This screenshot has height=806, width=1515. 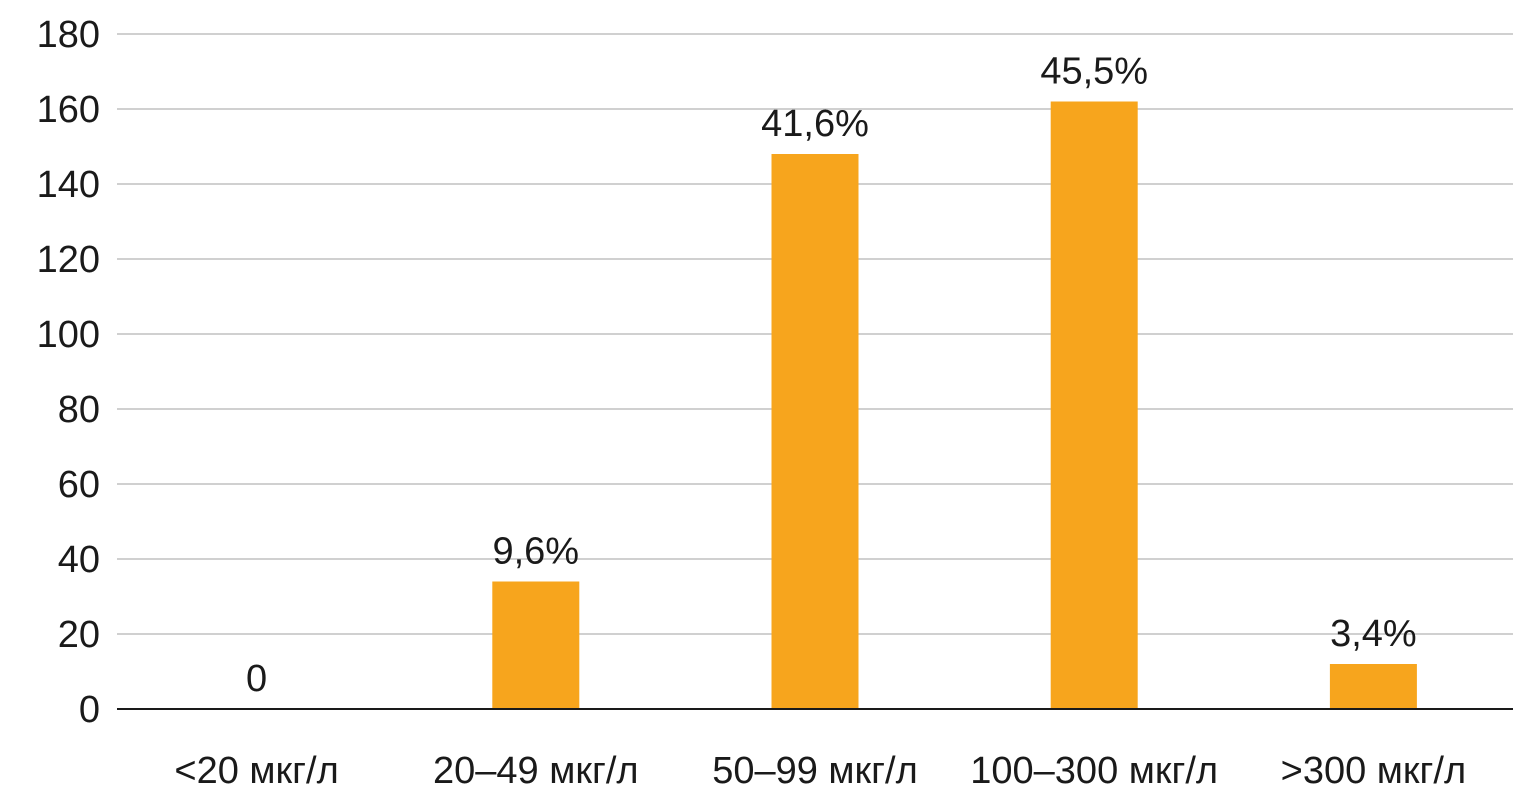 I want to click on x-tick-label: >300 мкг/л, so click(x=1374, y=771).